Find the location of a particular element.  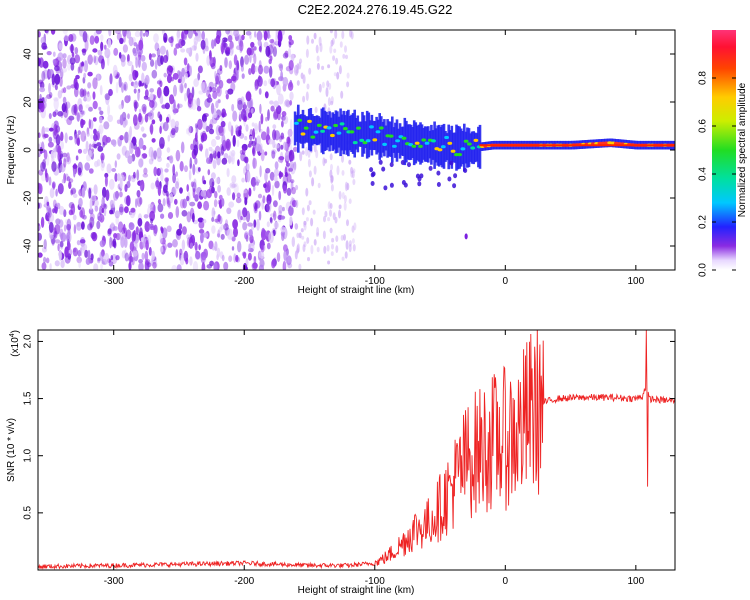

colorbar-tick-label: 0.4 is located at coordinates (703, 174).